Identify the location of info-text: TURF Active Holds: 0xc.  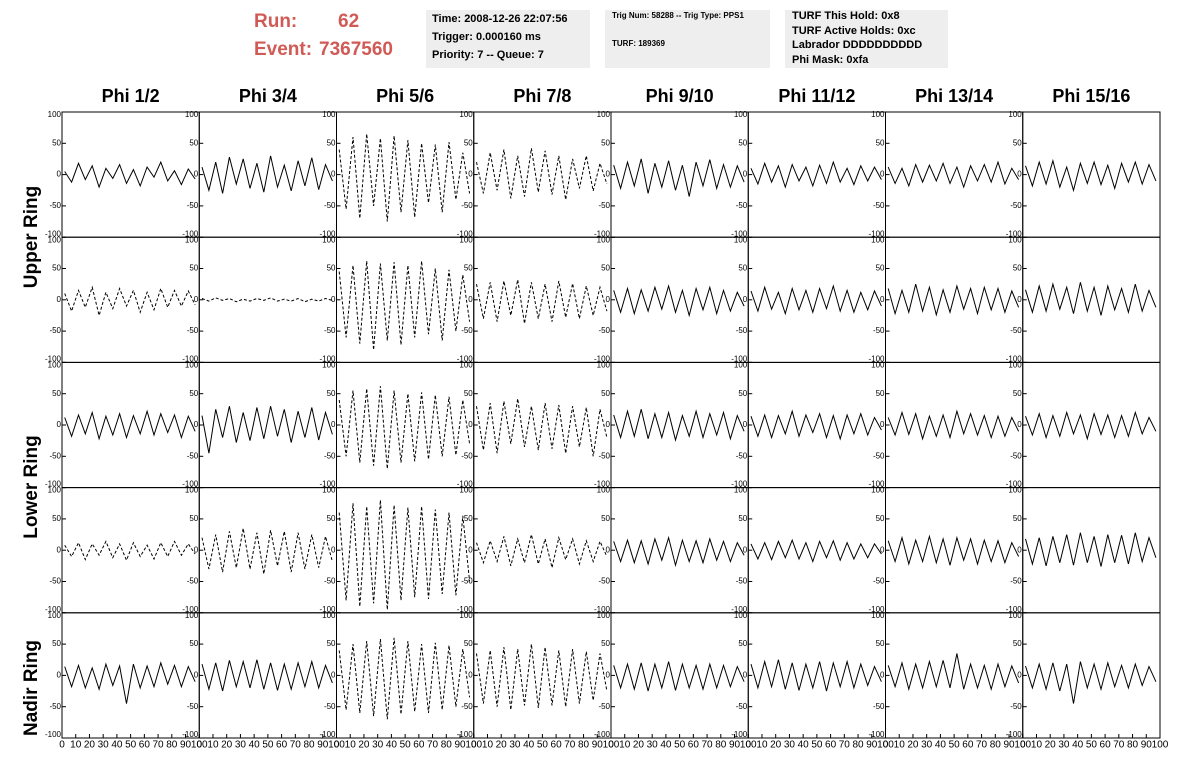
(854, 31).